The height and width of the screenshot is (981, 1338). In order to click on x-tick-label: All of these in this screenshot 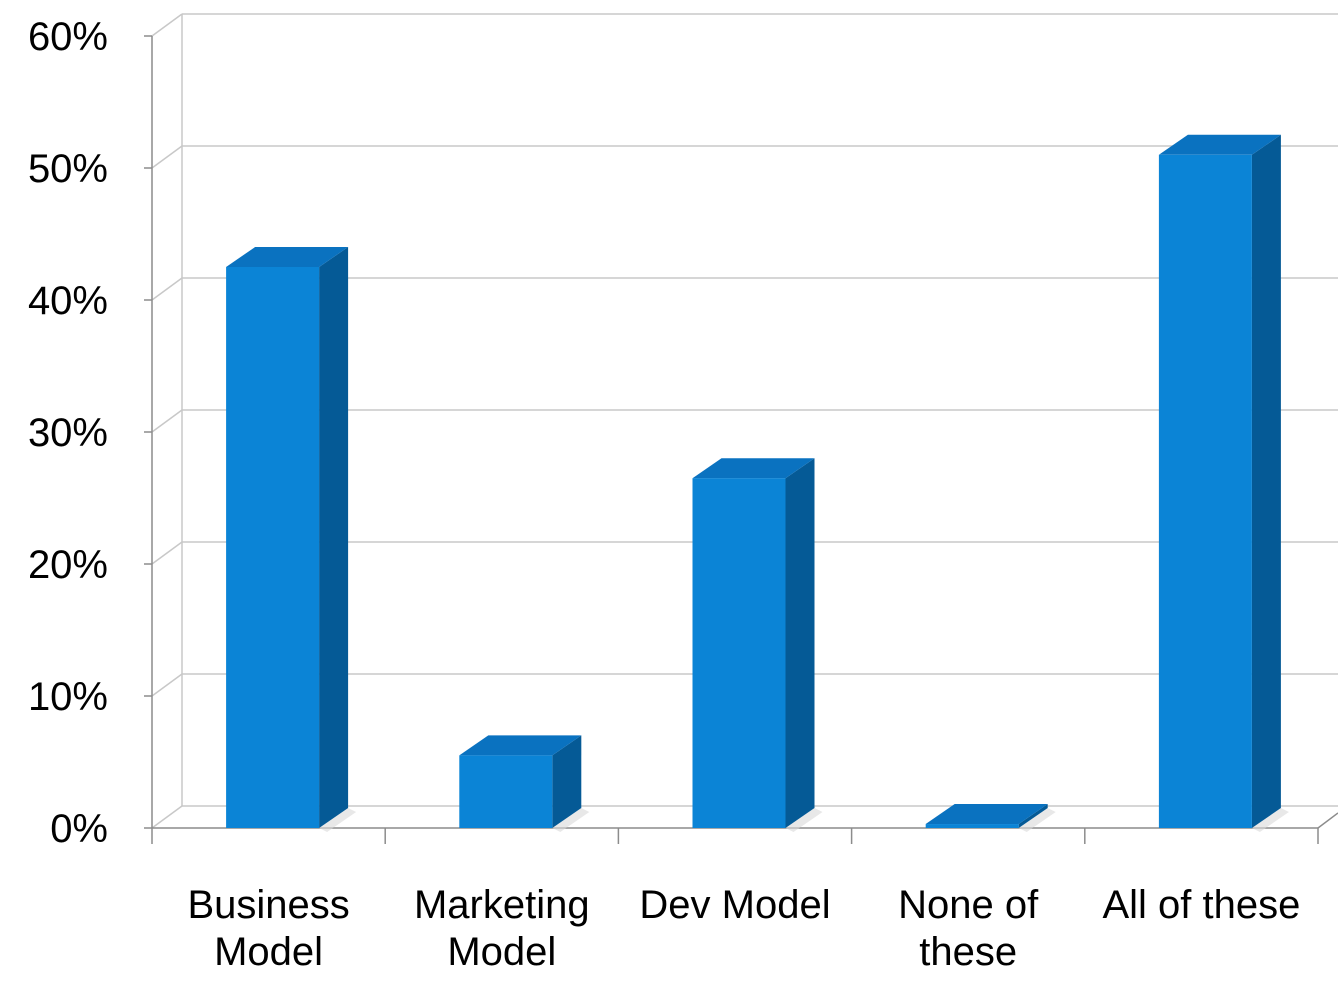, I will do `click(1201, 905)`.